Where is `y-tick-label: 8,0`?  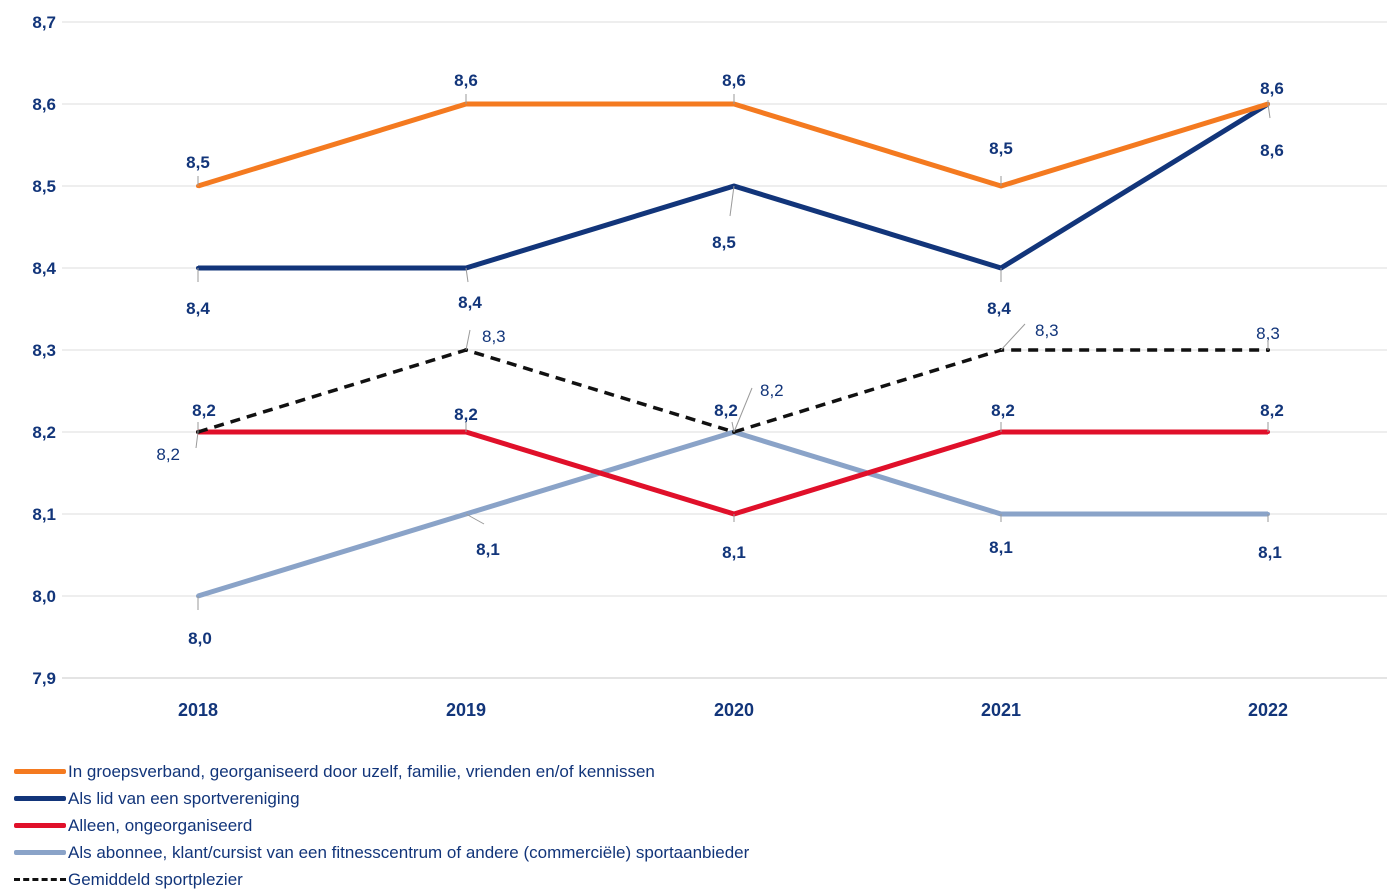 y-tick-label: 8,0 is located at coordinates (44, 596).